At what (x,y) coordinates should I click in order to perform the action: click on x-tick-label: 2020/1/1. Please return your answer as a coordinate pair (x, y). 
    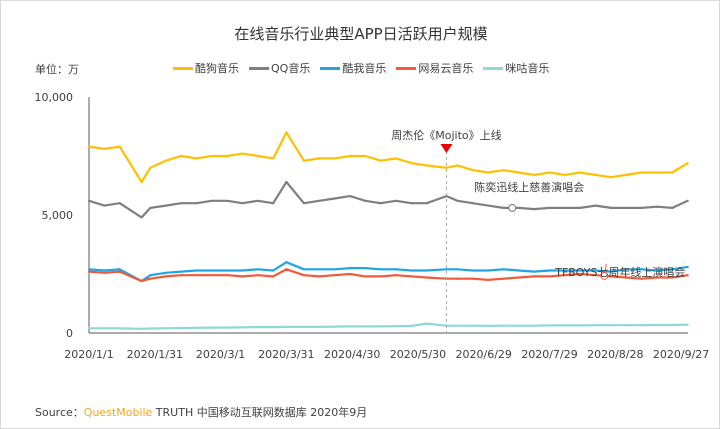
    Looking at the image, I should click on (88, 354).